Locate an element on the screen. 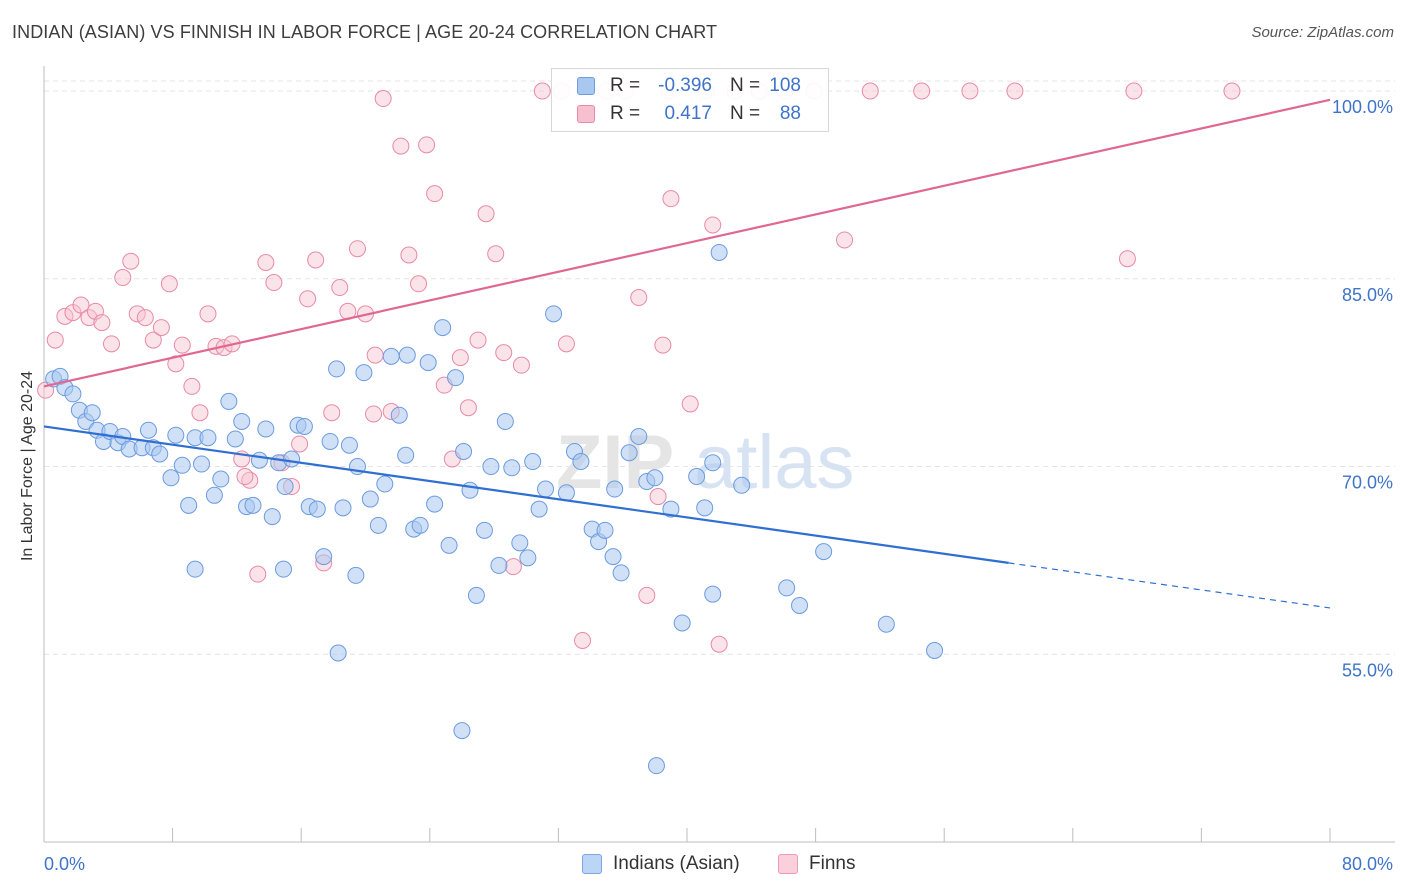 The width and height of the screenshot is (1406, 892). source-credit: Source: ZipAtlas.com is located at coordinates (1322, 32).